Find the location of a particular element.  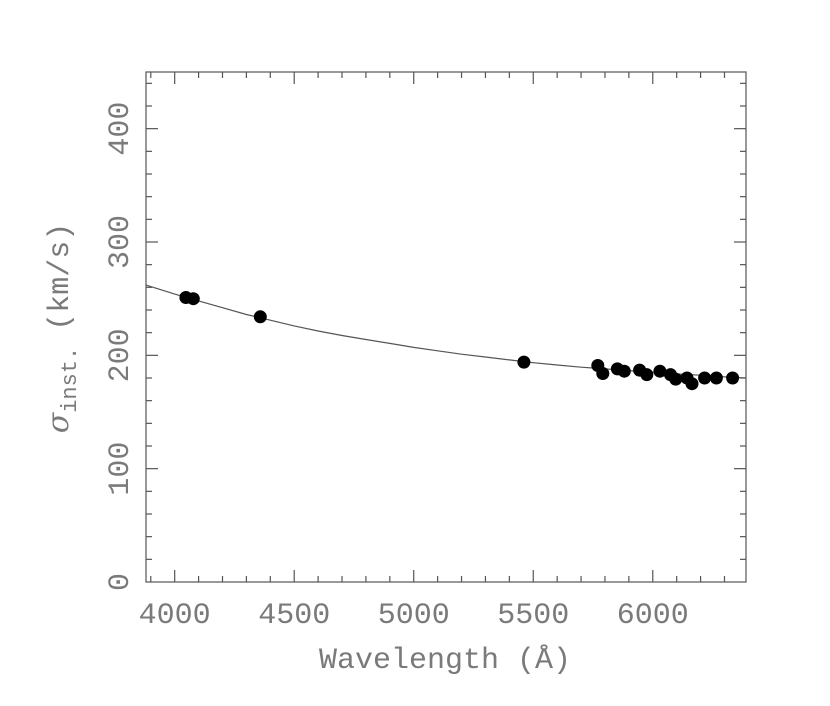

y-tick-labels: 0 100 200 300 400 is located at coordinates (121, 346).